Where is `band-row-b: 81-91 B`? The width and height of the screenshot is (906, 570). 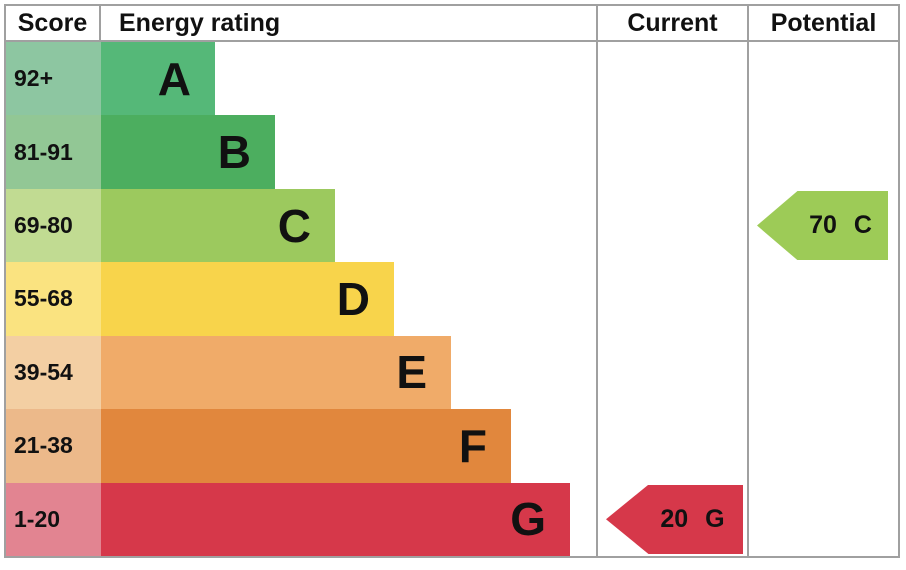
band-row-b: 81-91 B is located at coordinates (301, 152).